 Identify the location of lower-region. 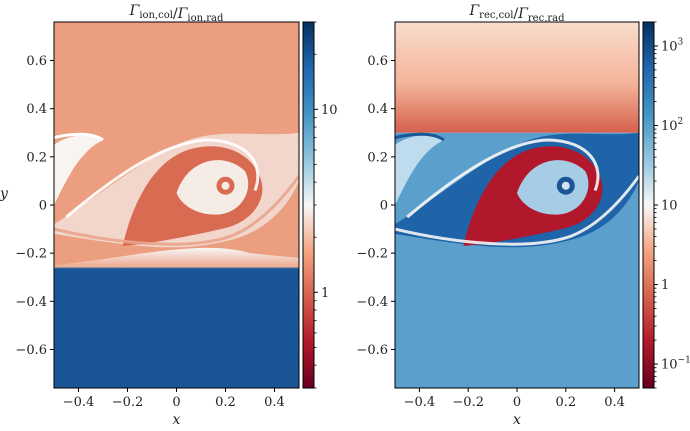
(176, 327).